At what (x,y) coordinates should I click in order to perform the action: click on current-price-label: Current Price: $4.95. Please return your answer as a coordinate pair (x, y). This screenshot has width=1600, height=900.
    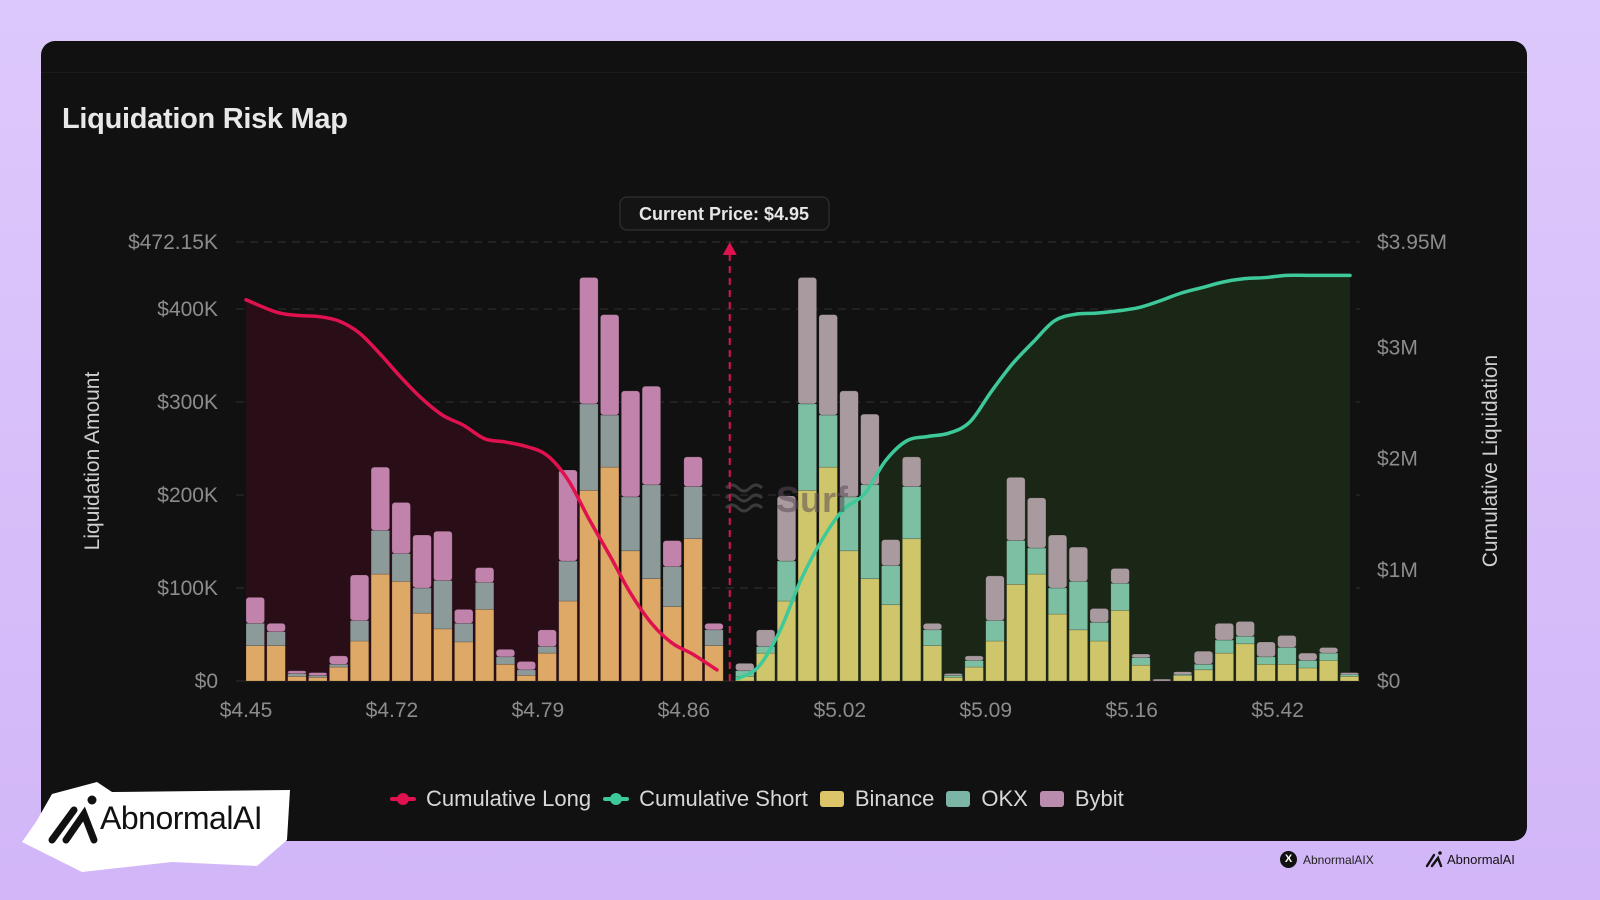
    Looking at the image, I should click on (724, 213).